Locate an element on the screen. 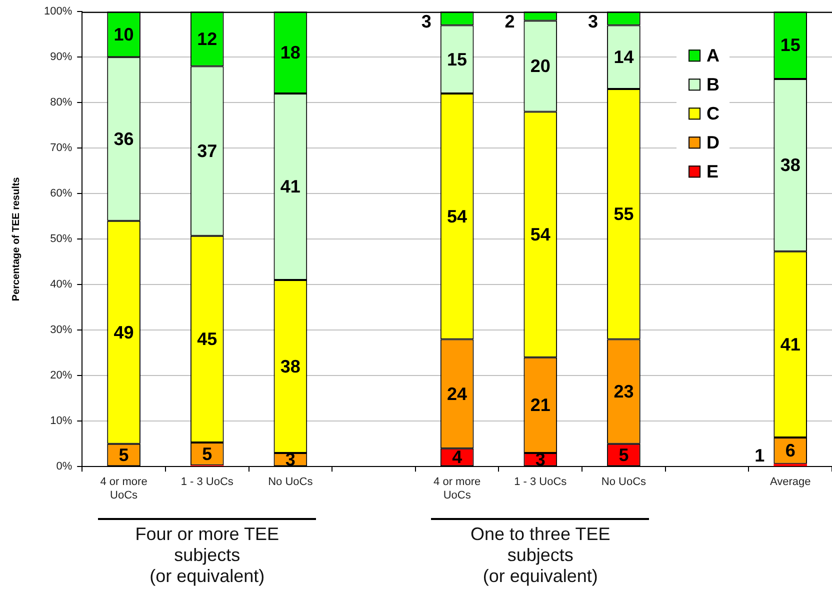  data-label: 10 is located at coordinates (124, 34).